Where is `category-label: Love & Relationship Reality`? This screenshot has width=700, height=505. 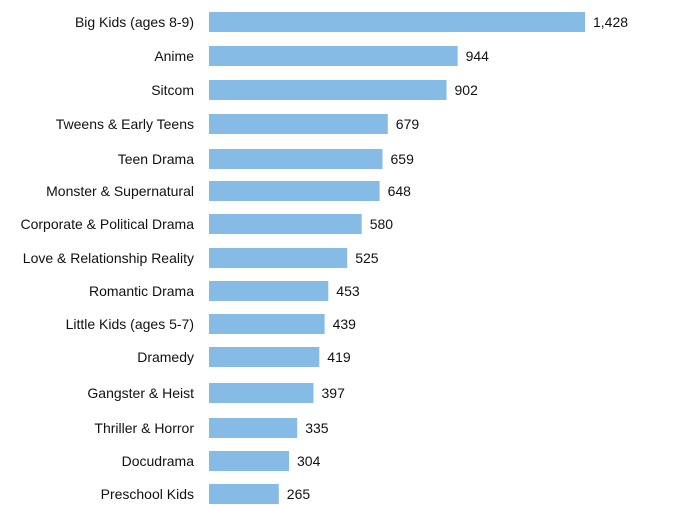 category-label: Love & Relationship Reality is located at coordinates (108, 258).